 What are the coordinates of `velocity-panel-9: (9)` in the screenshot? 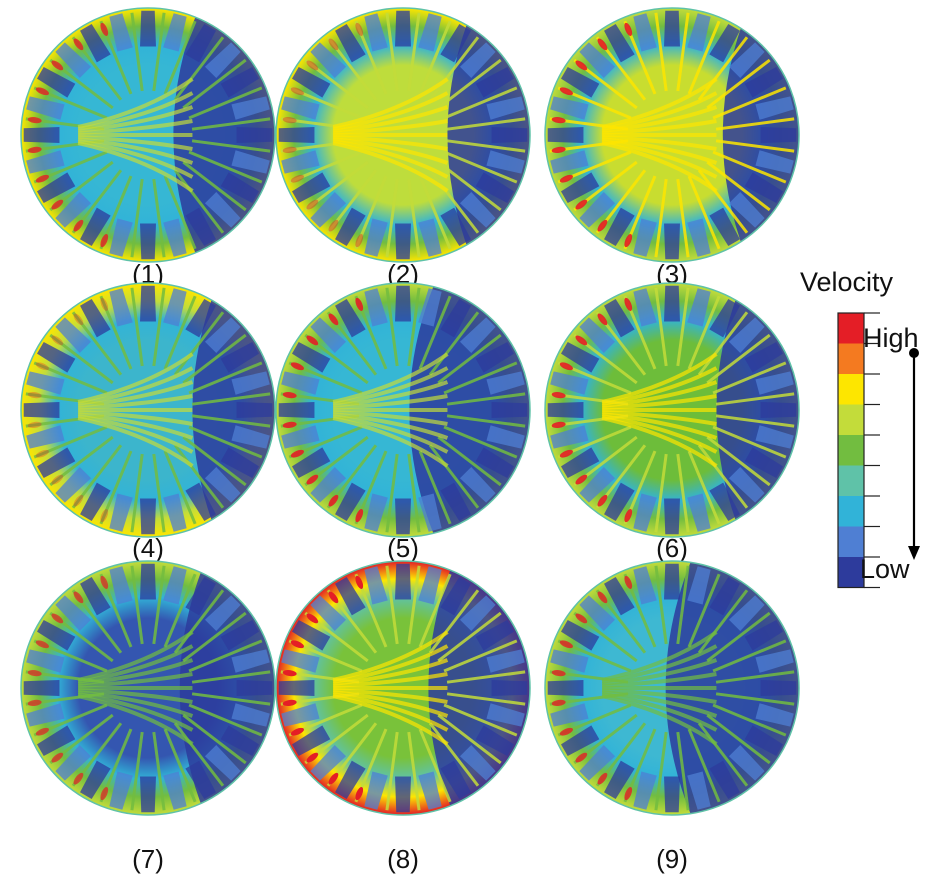 It's located at (672, 717).